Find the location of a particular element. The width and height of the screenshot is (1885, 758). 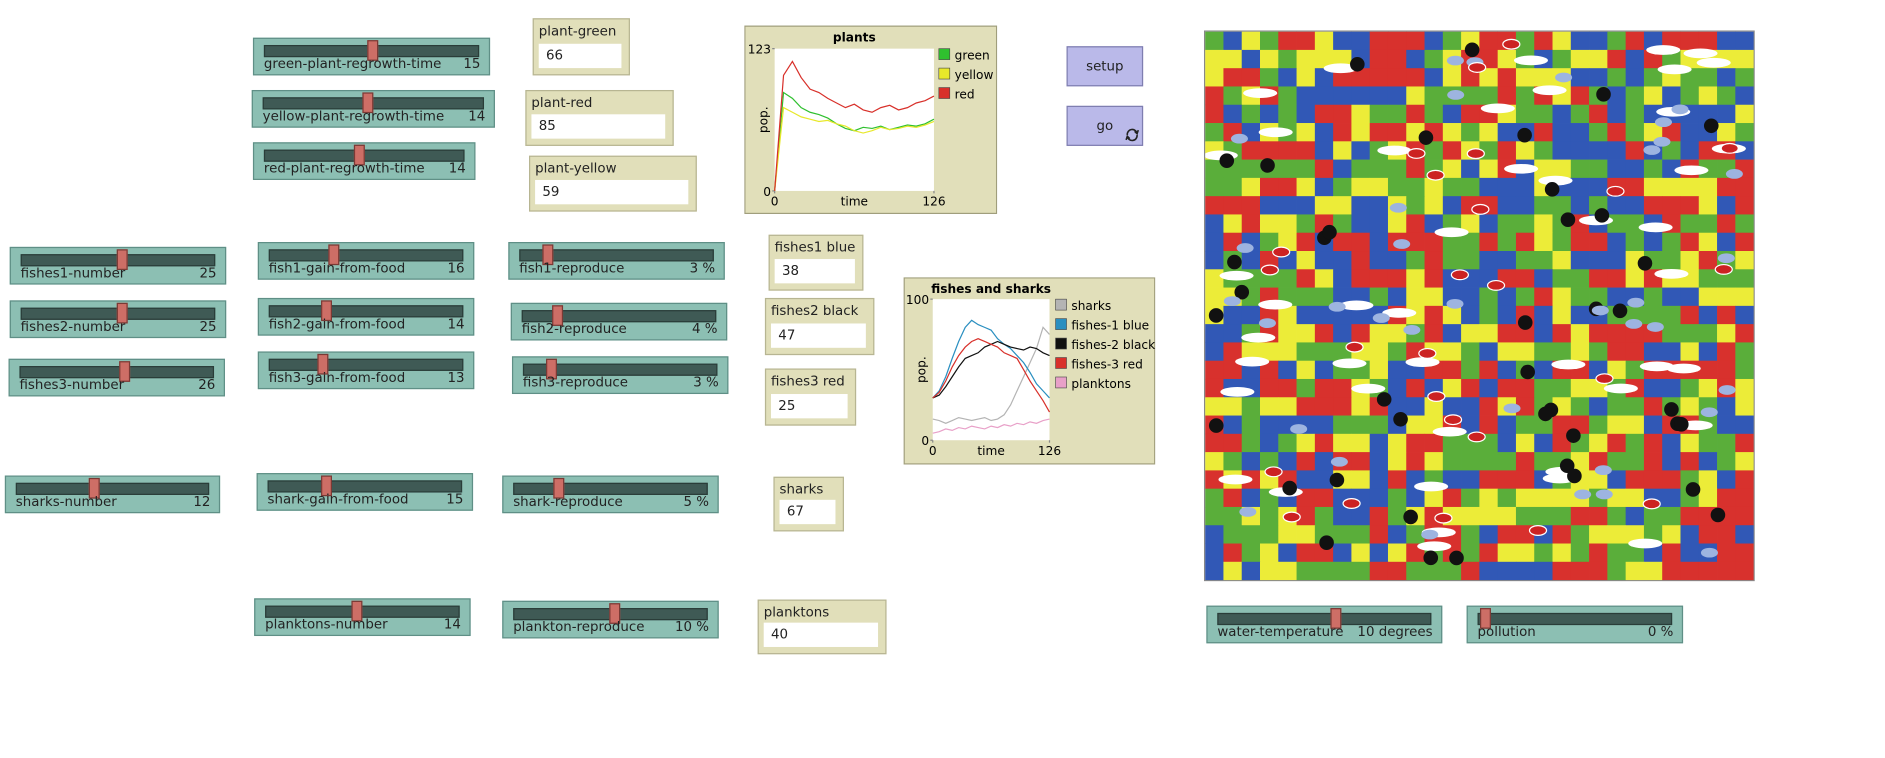

slider: yellow-plant-regrowth-time 14 is located at coordinates (373, 108).